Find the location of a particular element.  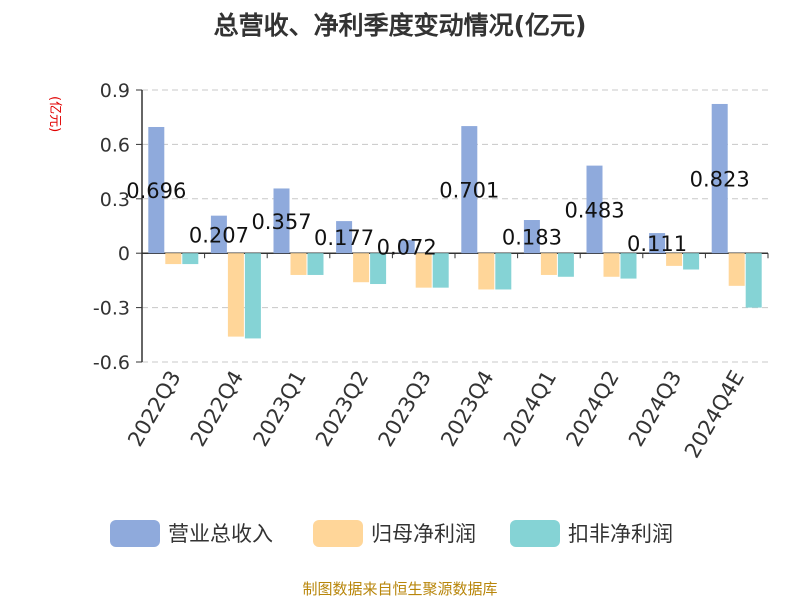

legend-swatch-deducted-net-profit is located at coordinates (535, 533).